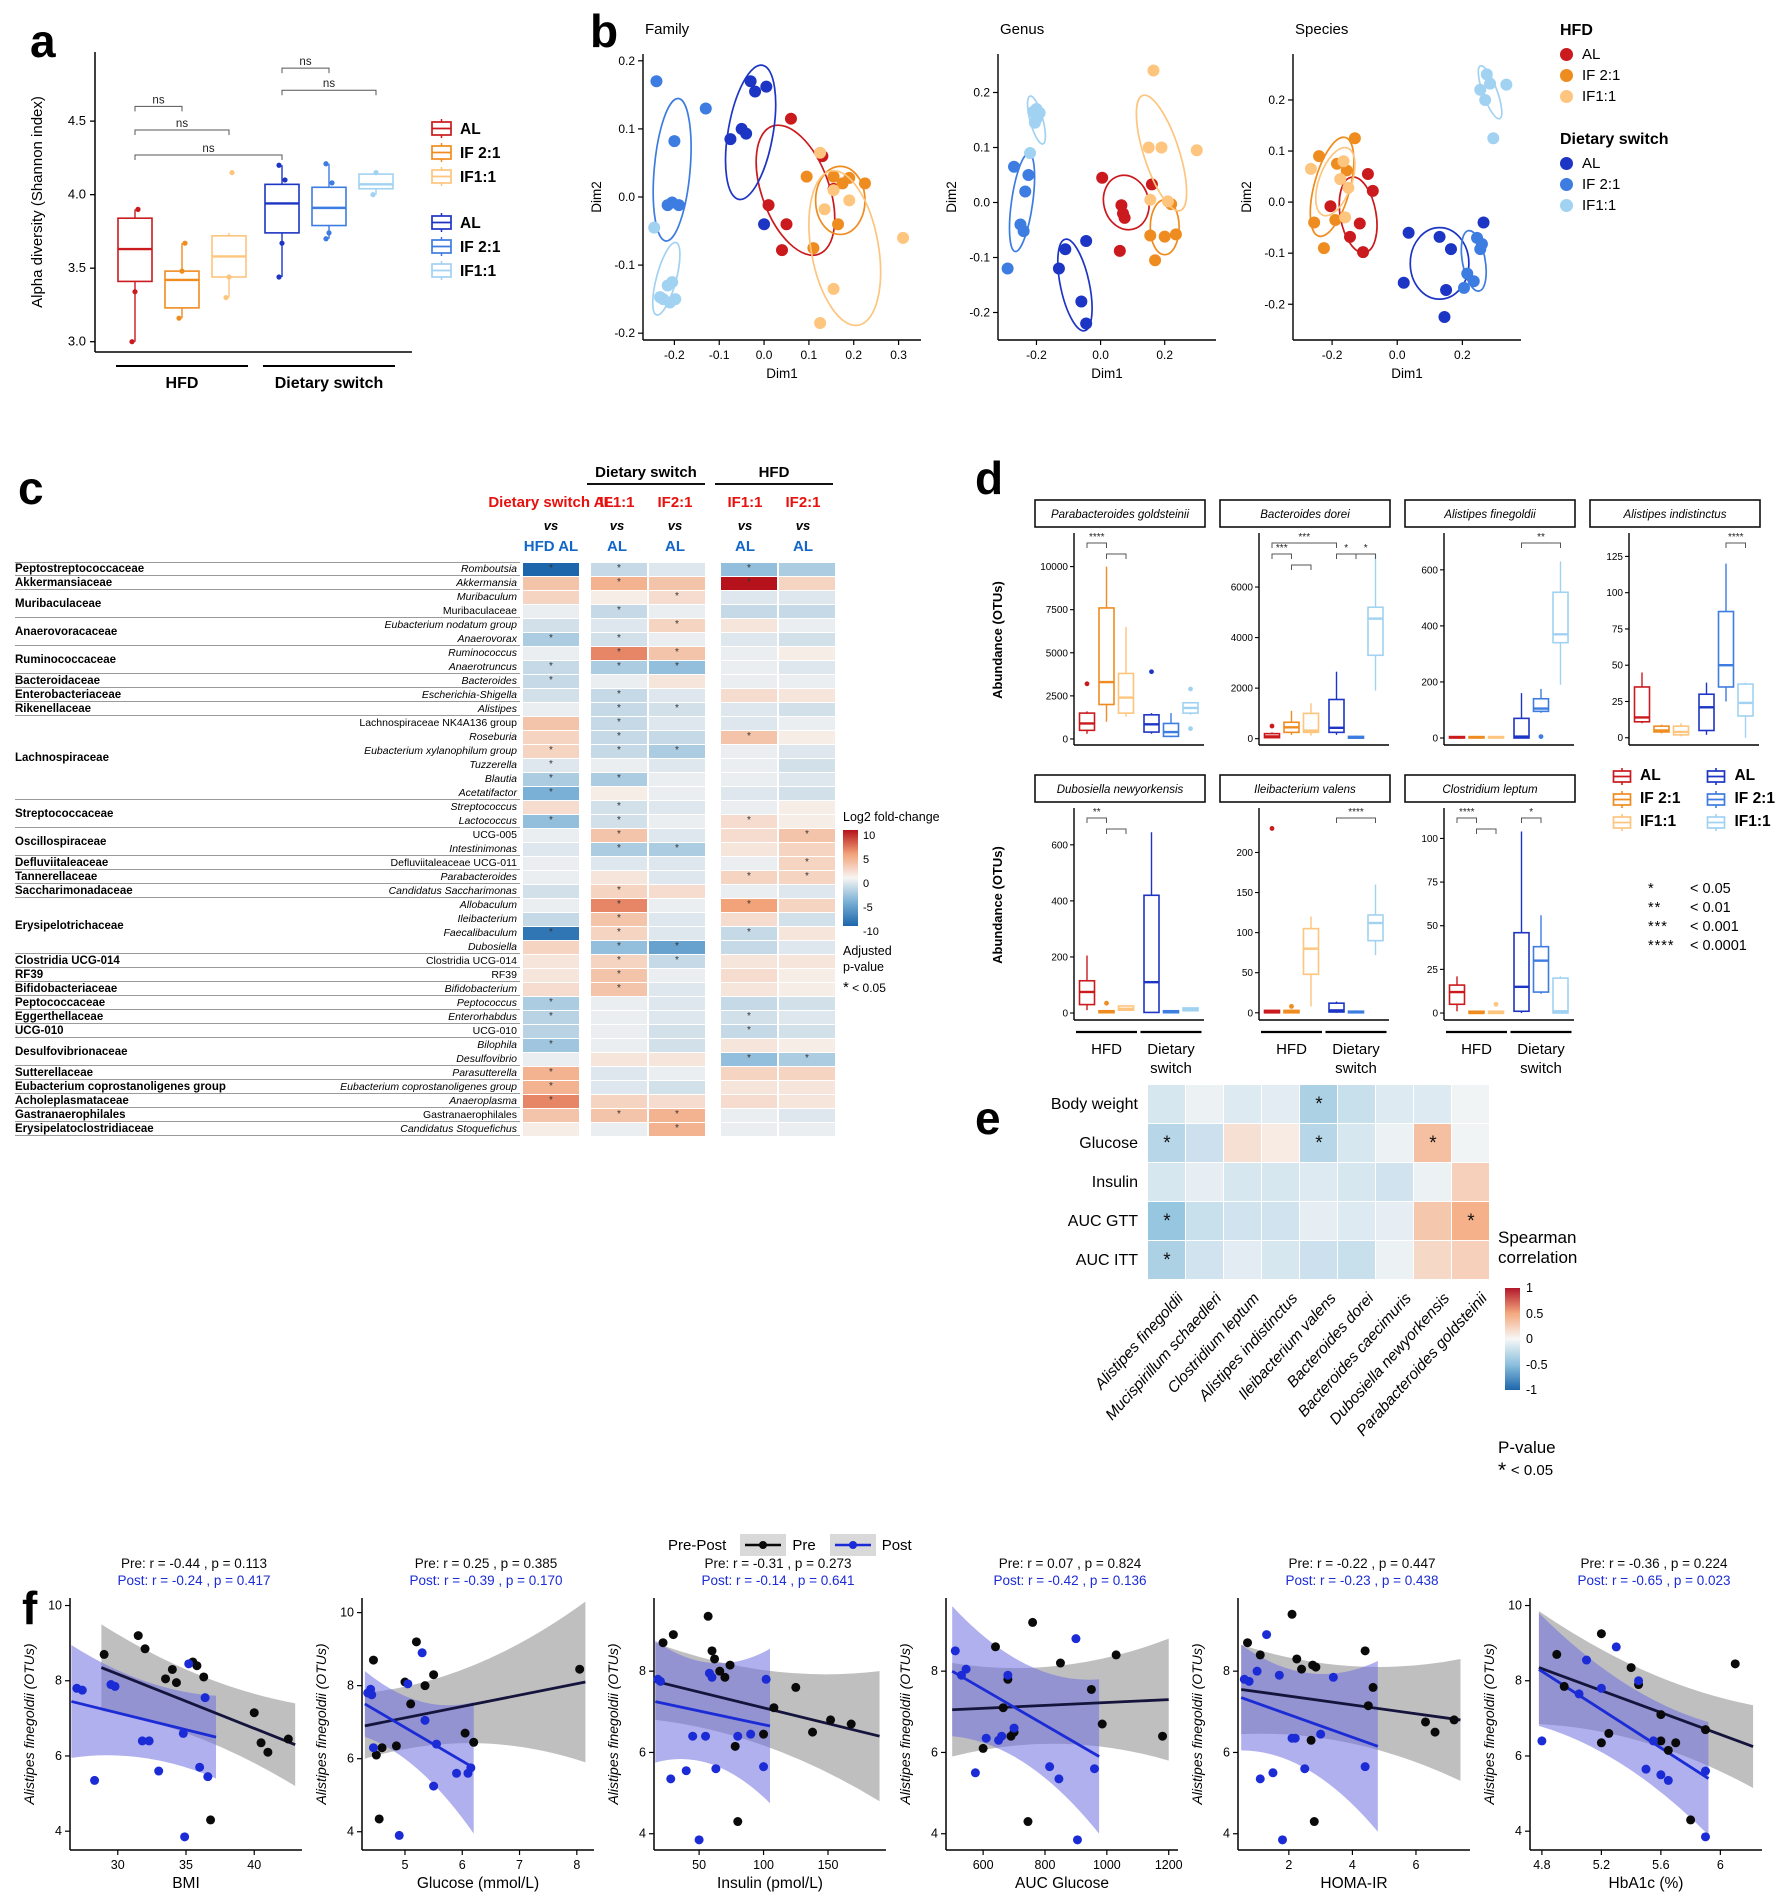 This screenshot has height=1897, width=1777. What do you see at coordinates (626, 61) in the screenshot?
I see `svg-text: 0.2` at bounding box center [626, 61].